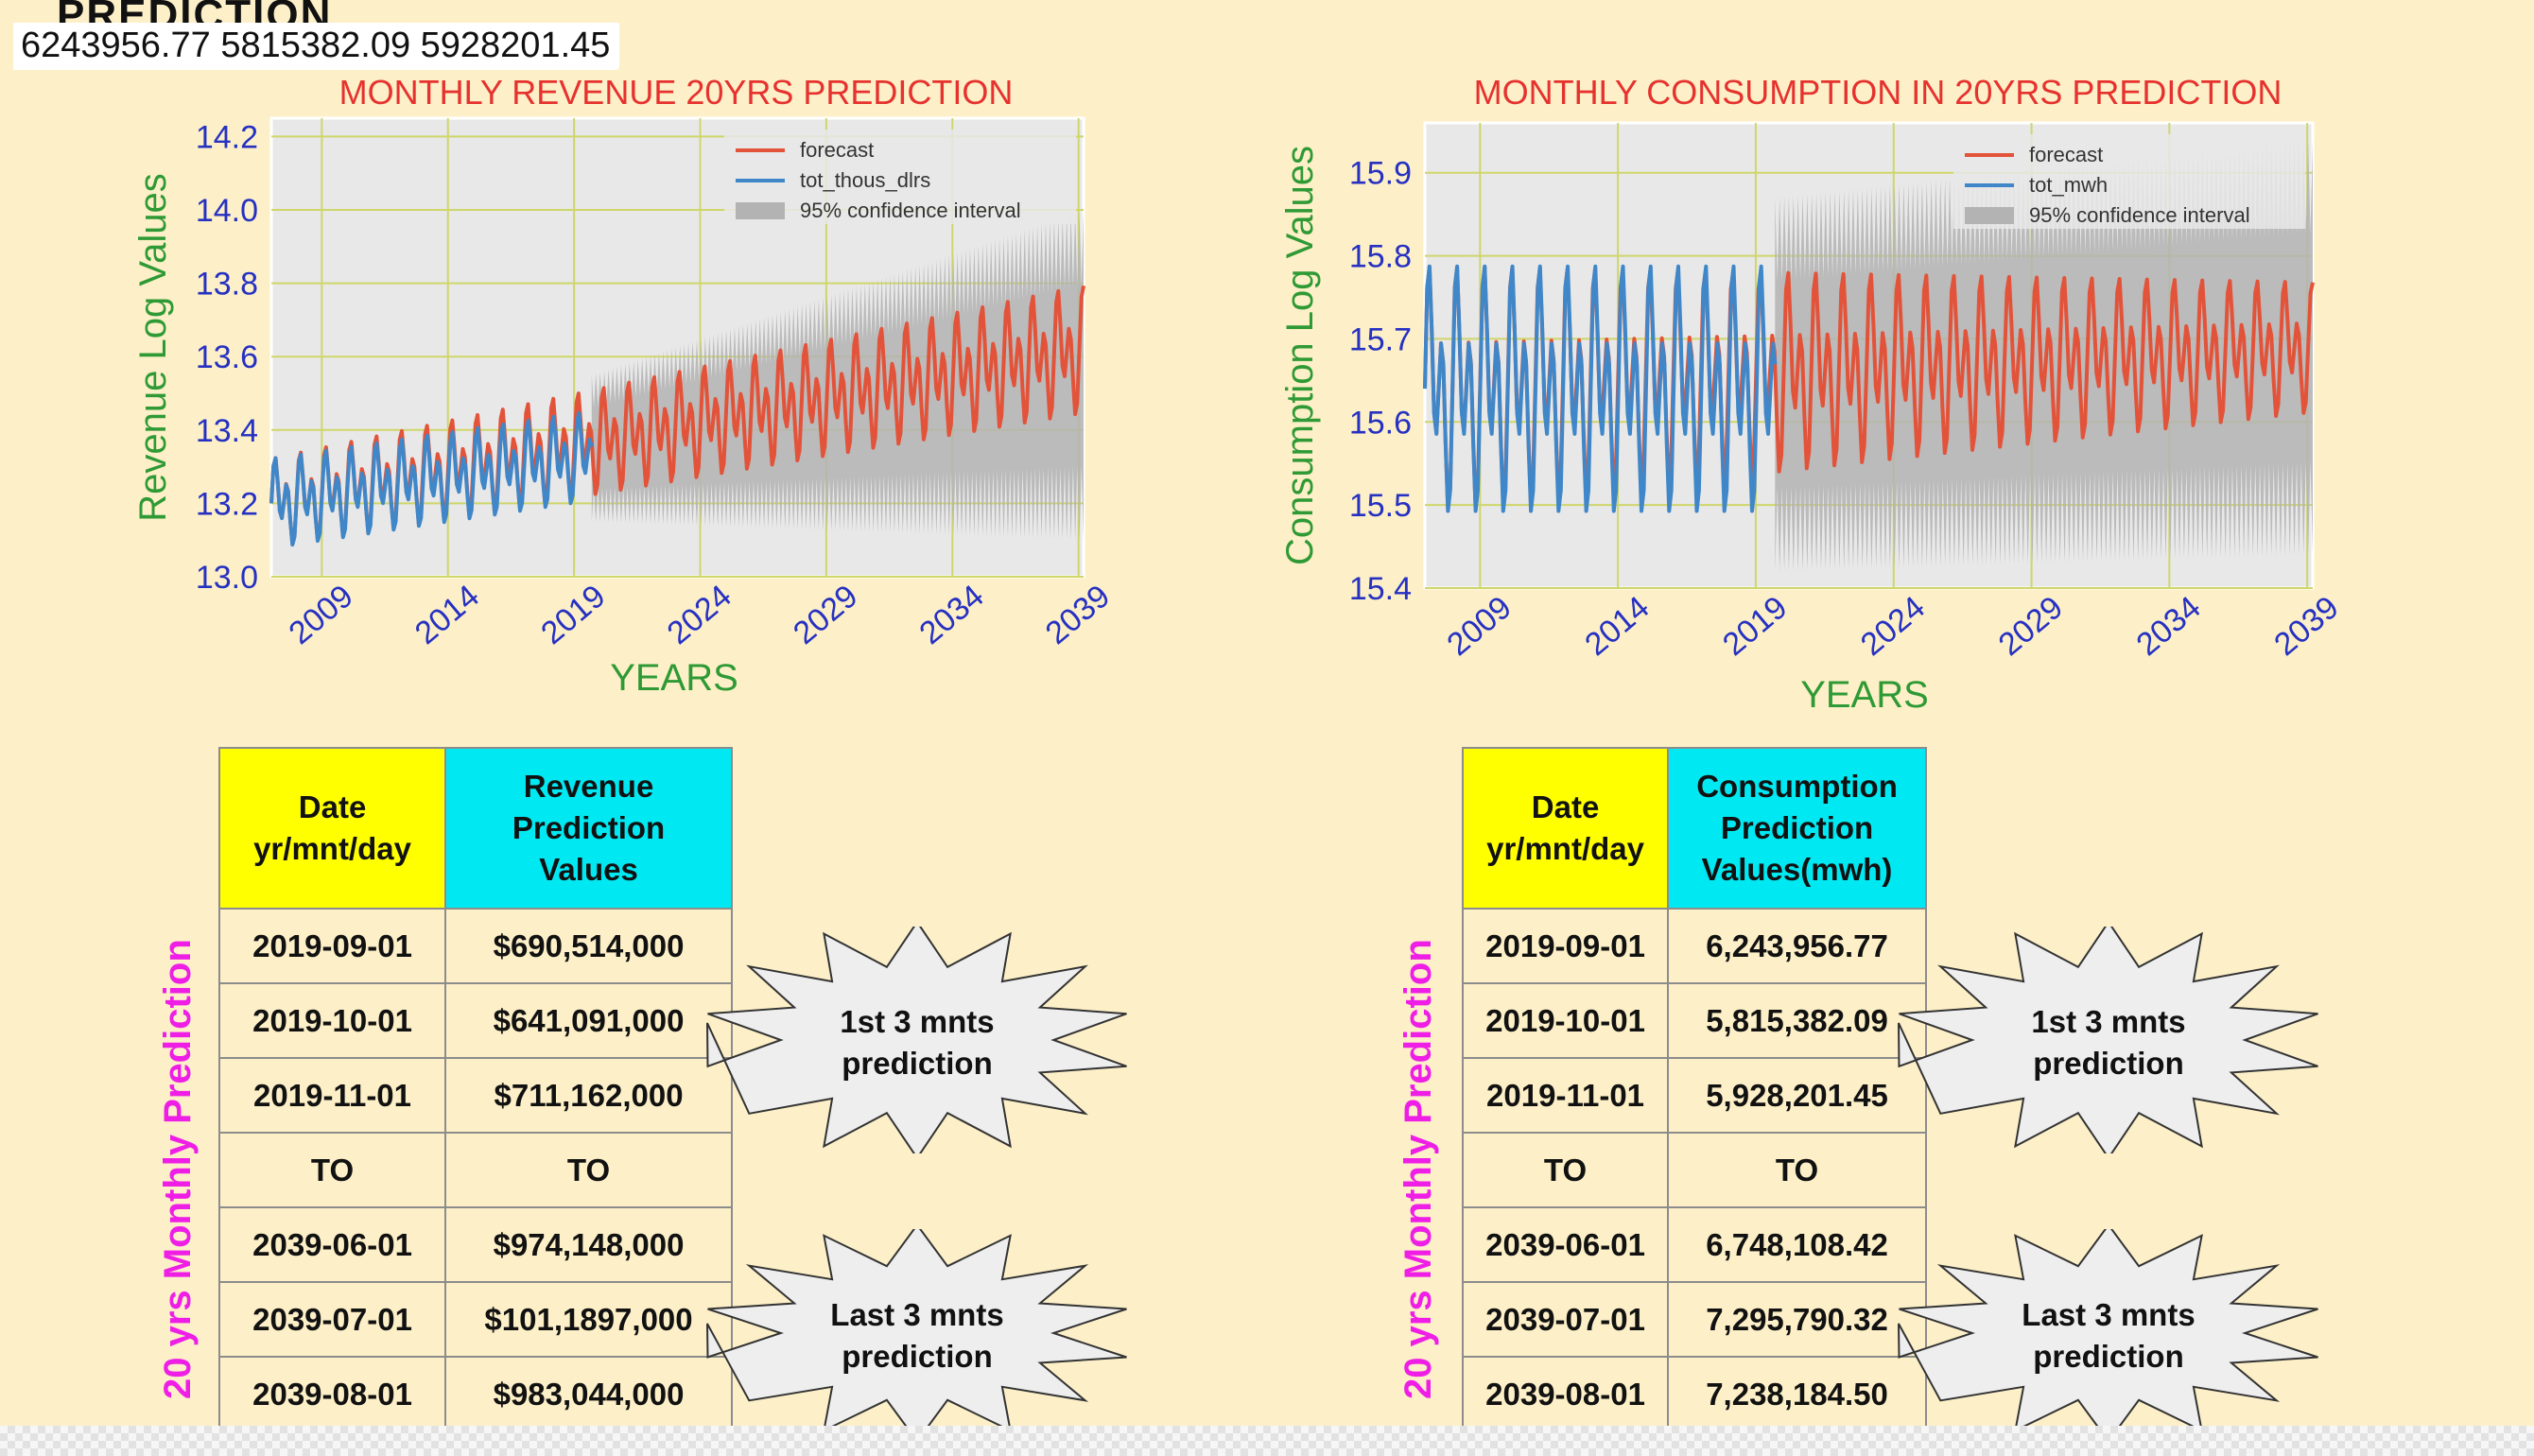 This screenshot has height=1456, width=2534. I want to click on x-tick-label: 2009, so click(1479, 626).